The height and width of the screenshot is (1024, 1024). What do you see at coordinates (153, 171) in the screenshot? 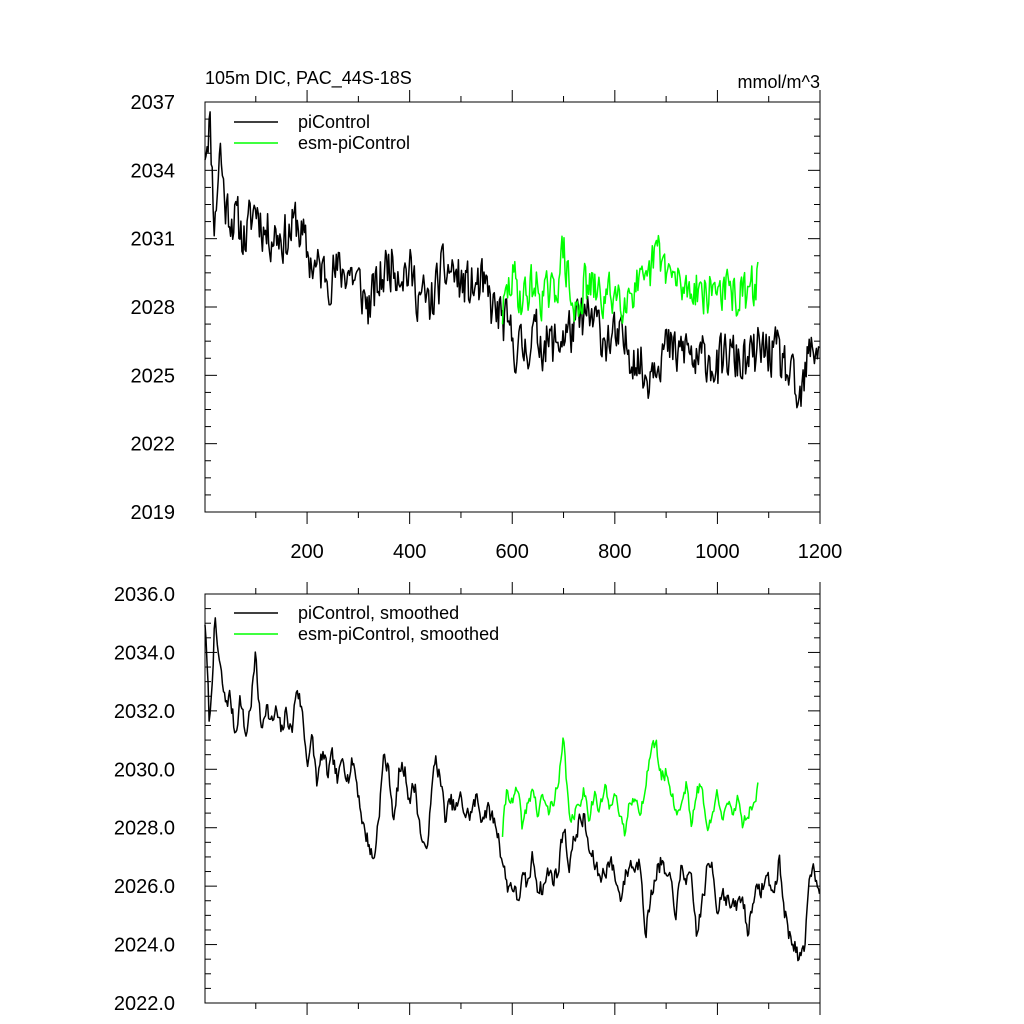
I see `top-y-tick-label: 2034` at bounding box center [153, 171].